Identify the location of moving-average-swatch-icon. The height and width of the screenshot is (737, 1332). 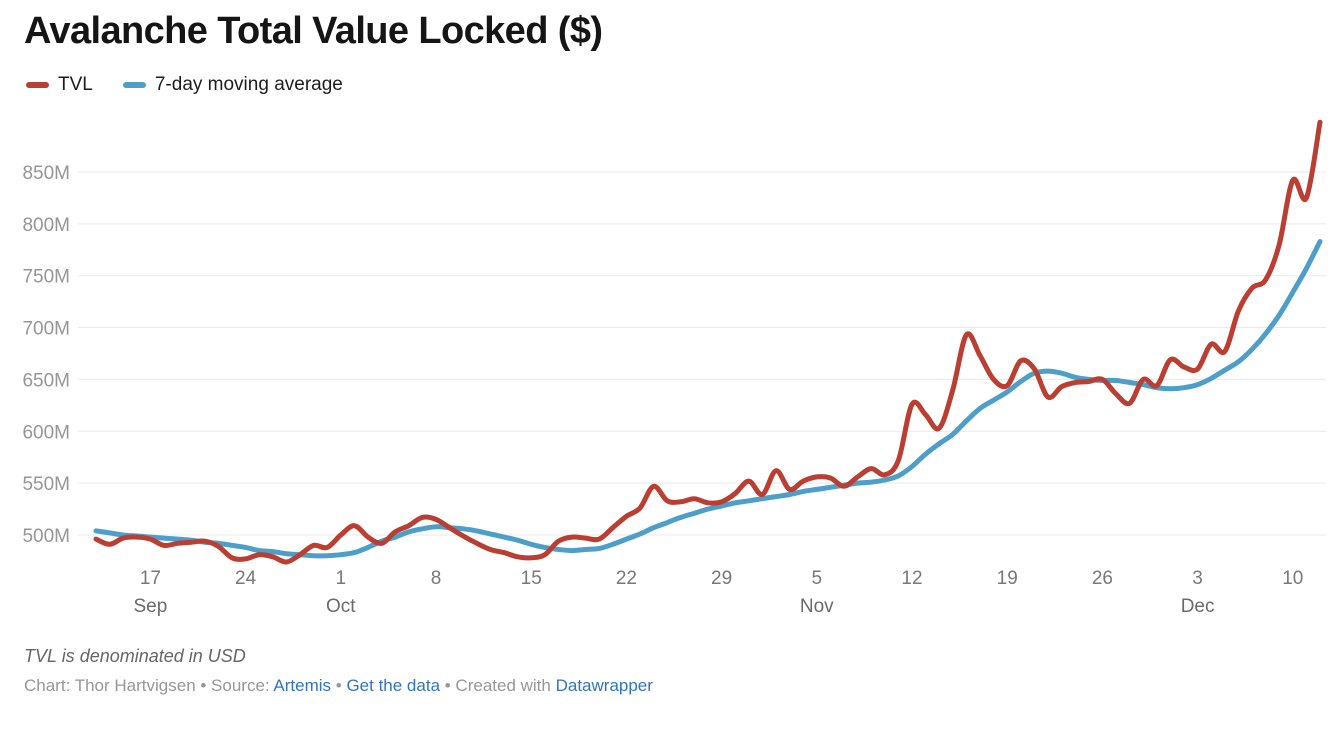
(134, 84).